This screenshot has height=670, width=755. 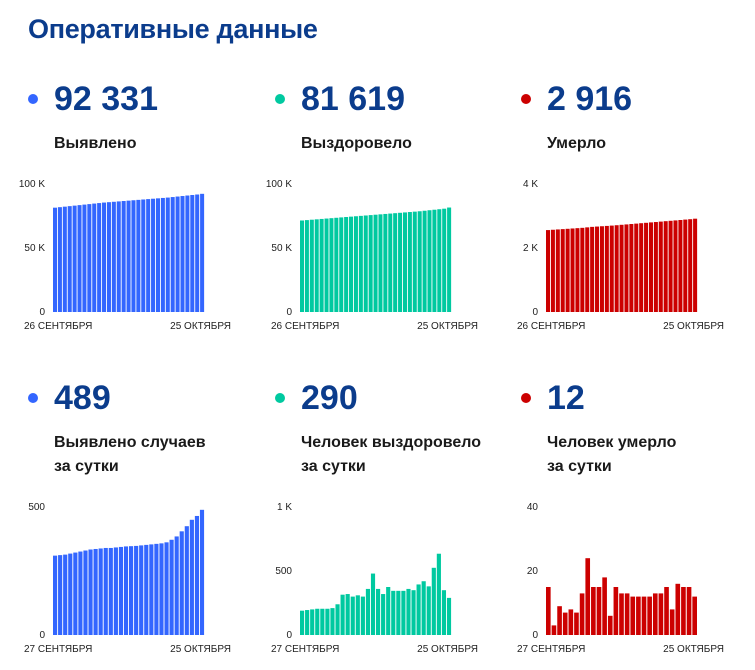 What do you see at coordinates (130, 455) in the screenshot?
I see `stat-label: Выявлено случаев за сутки` at bounding box center [130, 455].